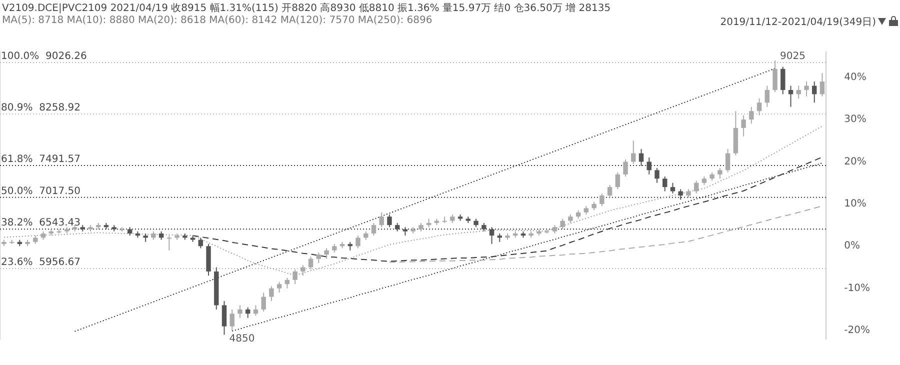 Image resolution: width=900 pixels, height=365 pixels. I want to click on y-tick-label: 40%, so click(855, 77).